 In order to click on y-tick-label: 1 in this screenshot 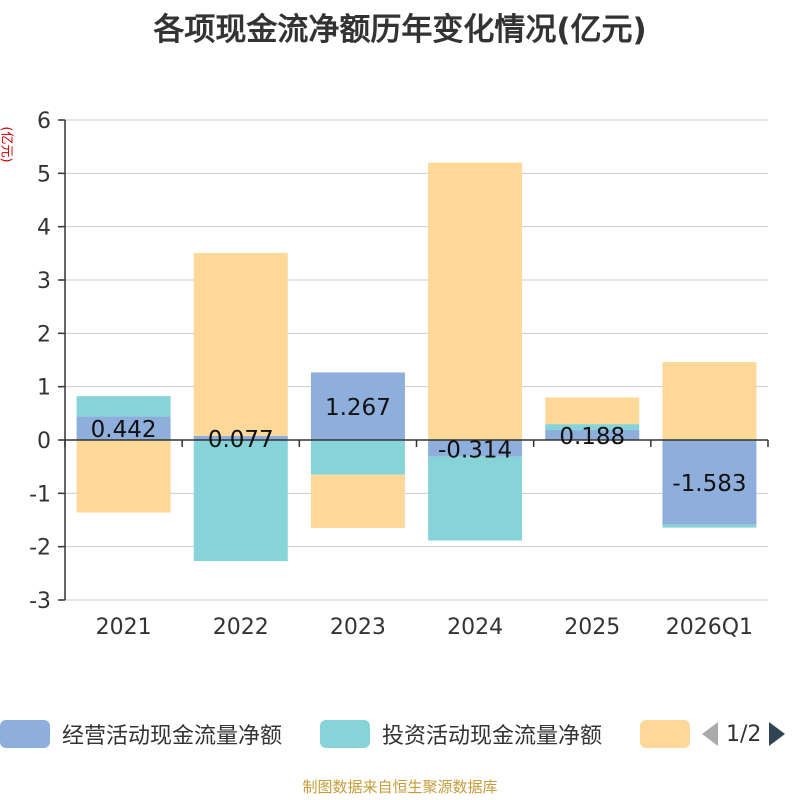, I will do `click(44, 388)`.